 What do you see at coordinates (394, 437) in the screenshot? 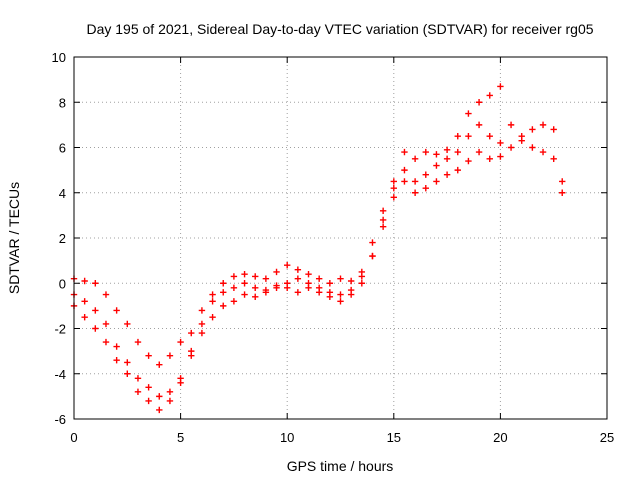
I see `x-tick-label: 15` at bounding box center [394, 437].